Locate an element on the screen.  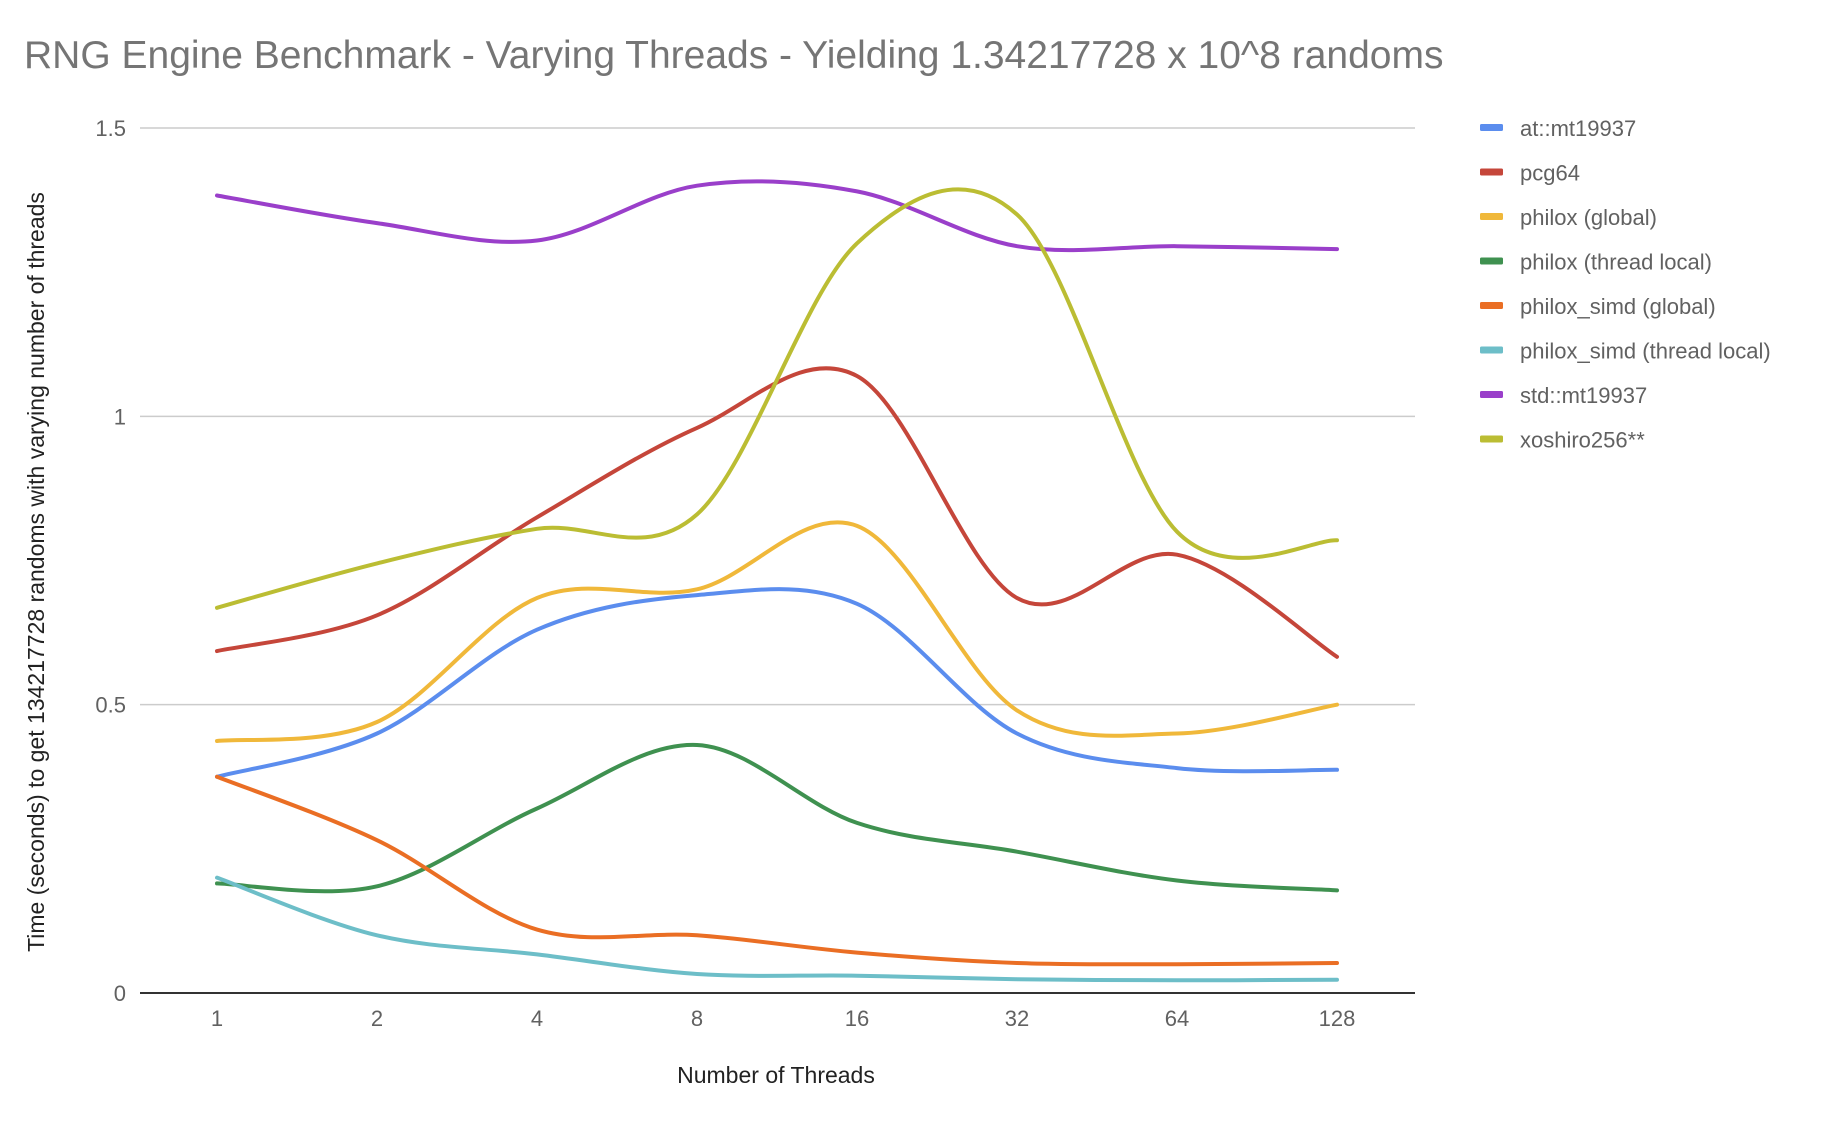
x-axis-label: Number of Threads is located at coordinates (776, 1075).